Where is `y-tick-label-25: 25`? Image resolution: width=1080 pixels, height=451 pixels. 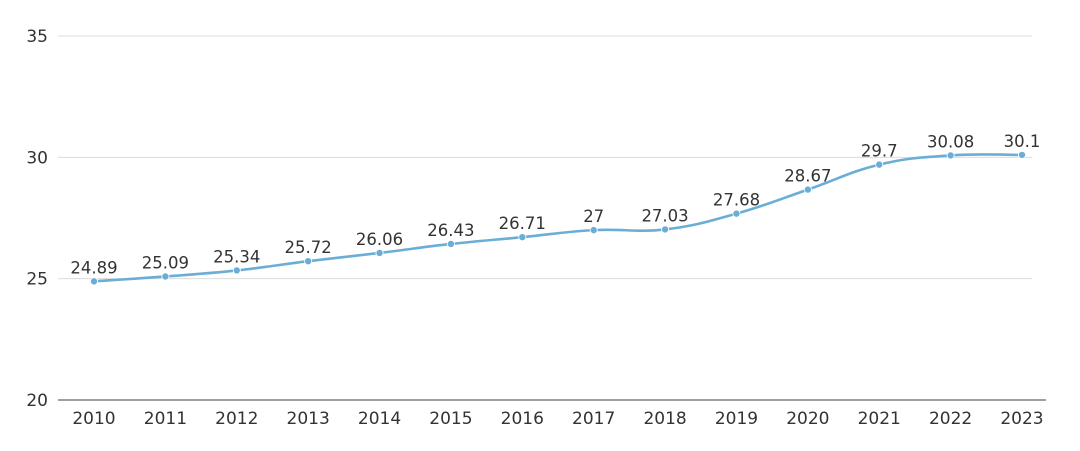
y-tick-label-25: 25 is located at coordinates (37, 280).